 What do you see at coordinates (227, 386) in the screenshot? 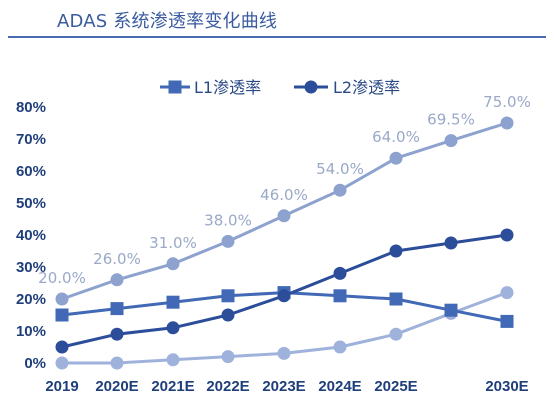
I see `x-tick-label: 2022E` at bounding box center [227, 386].